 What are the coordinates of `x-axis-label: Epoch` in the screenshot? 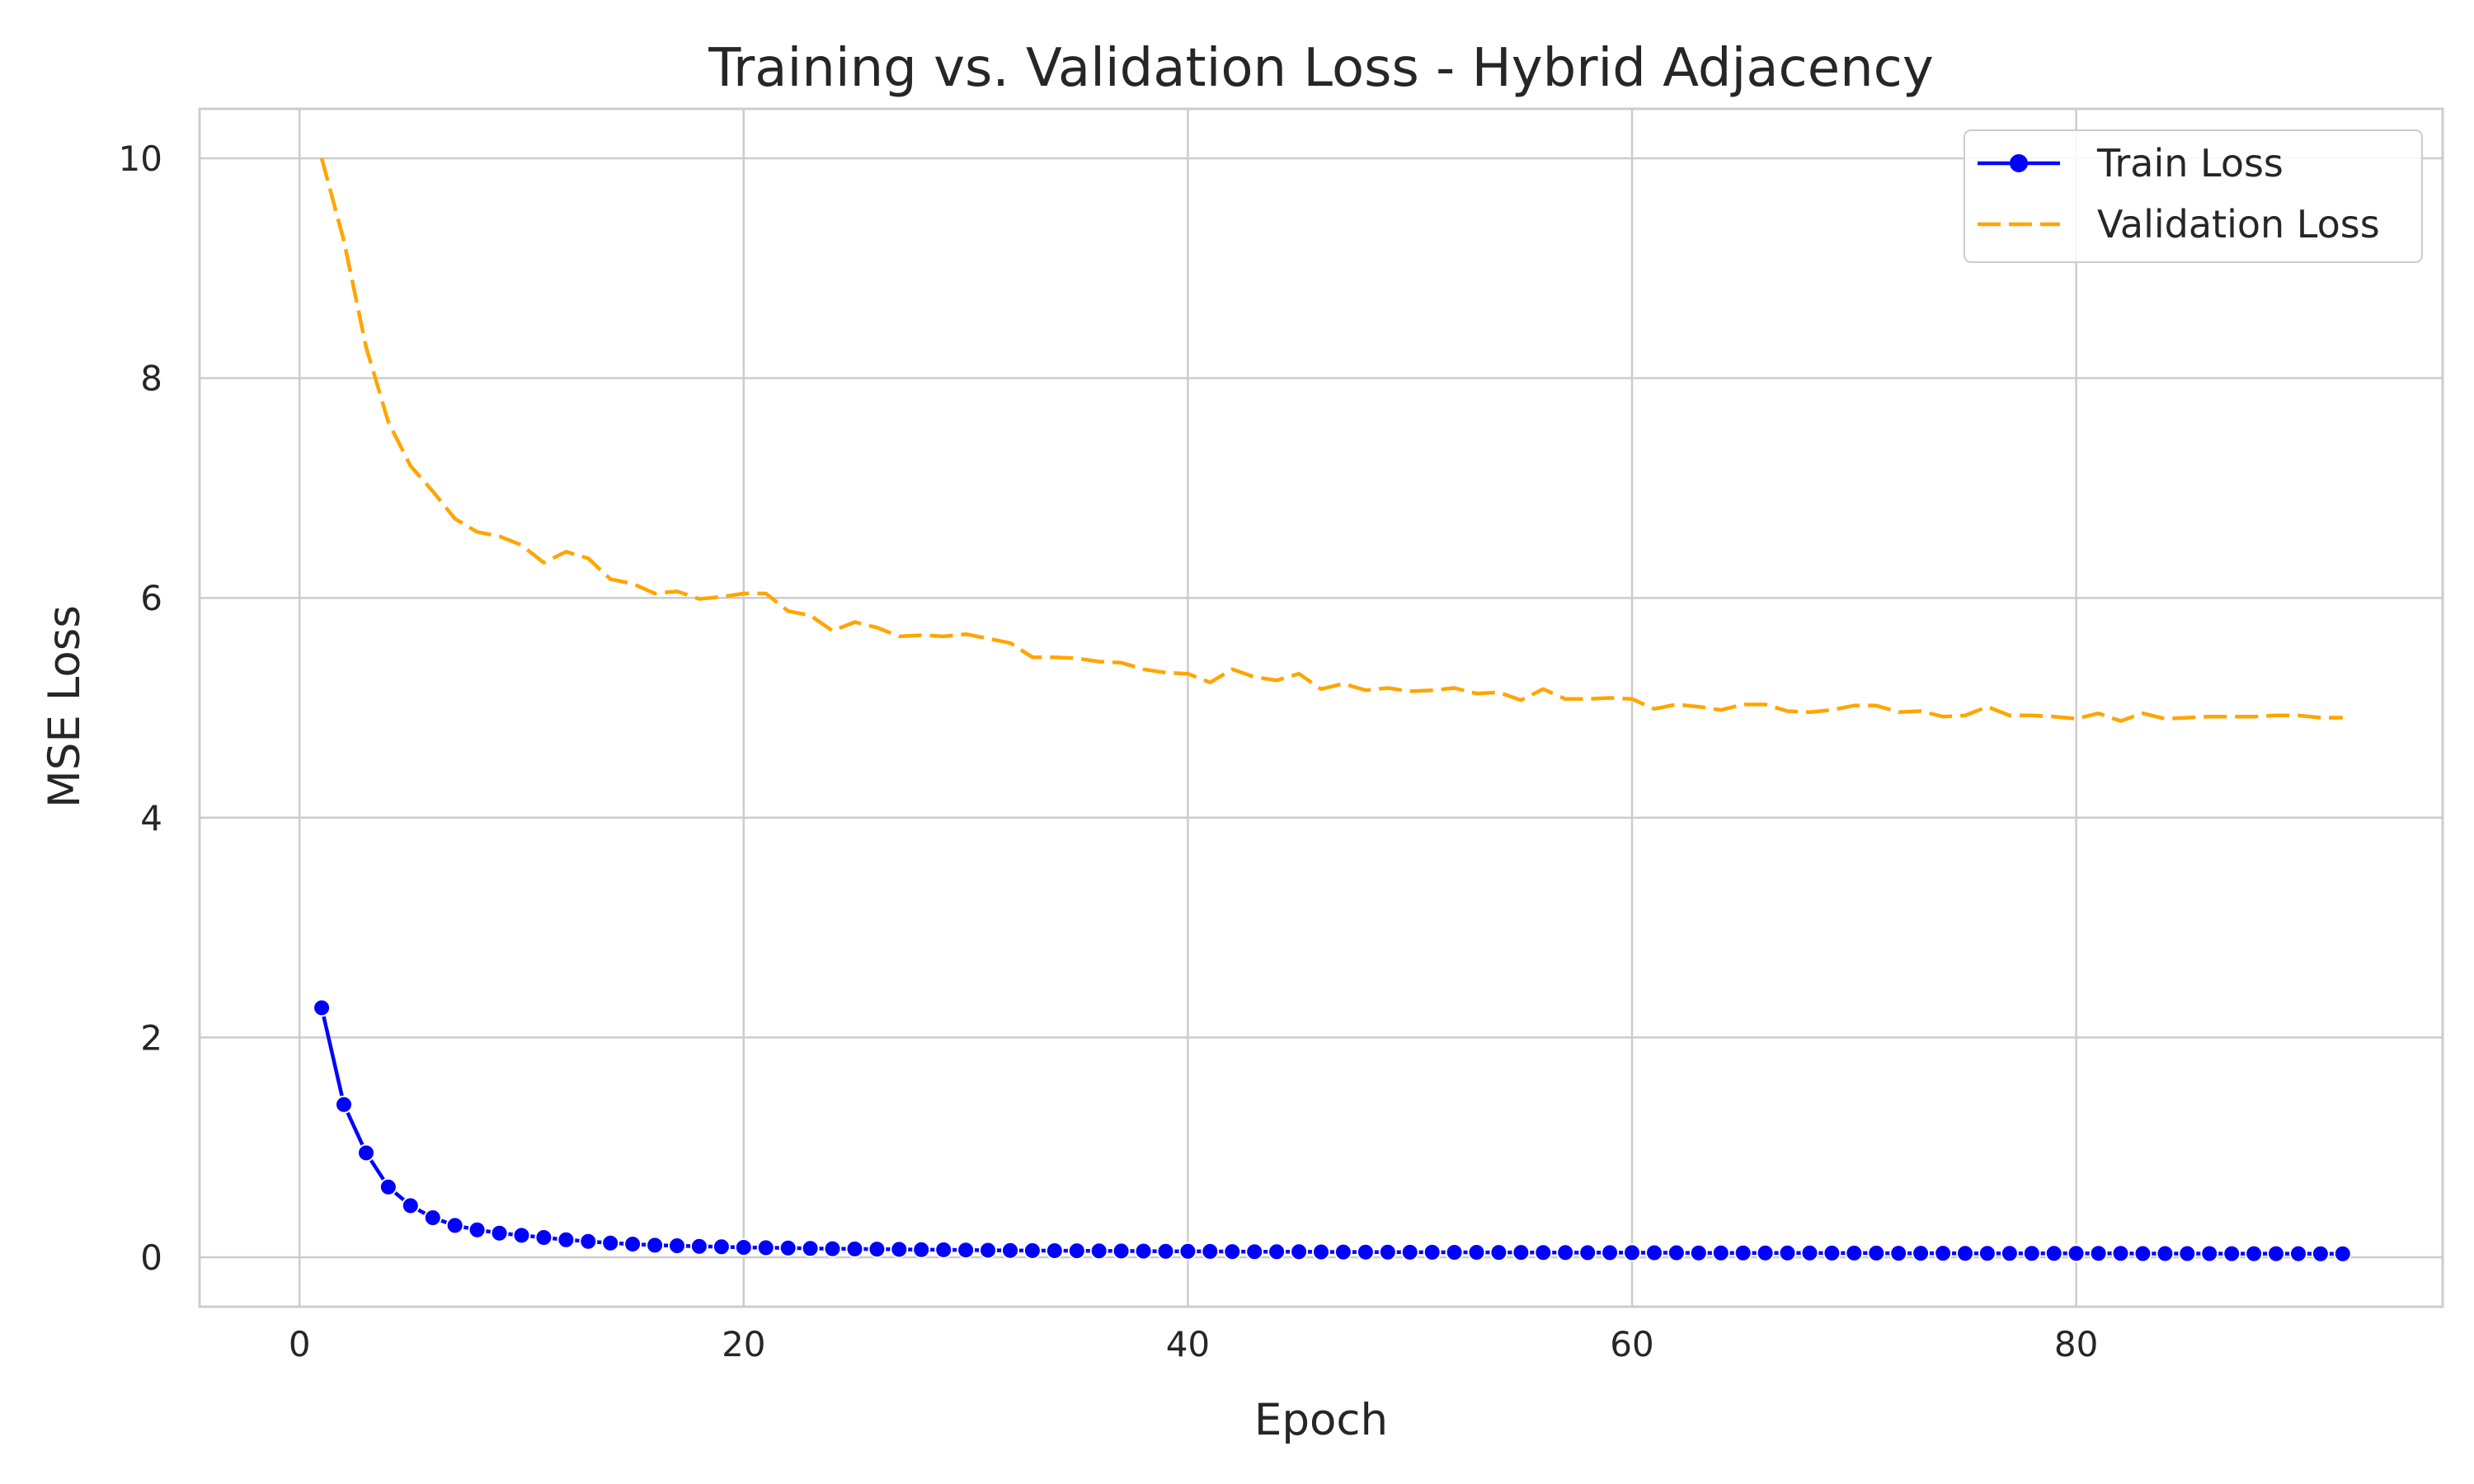 It's located at (1321, 1420).